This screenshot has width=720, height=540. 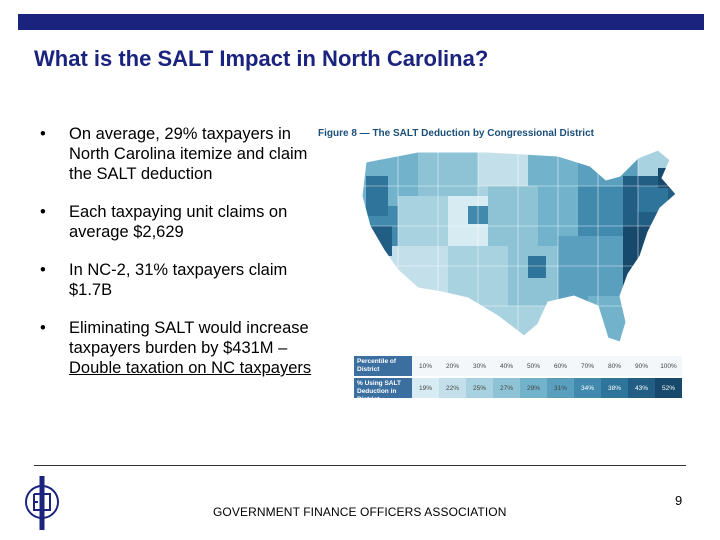 What do you see at coordinates (641, 388) in the screenshot?
I see `legend-cell: 43%` at bounding box center [641, 388].